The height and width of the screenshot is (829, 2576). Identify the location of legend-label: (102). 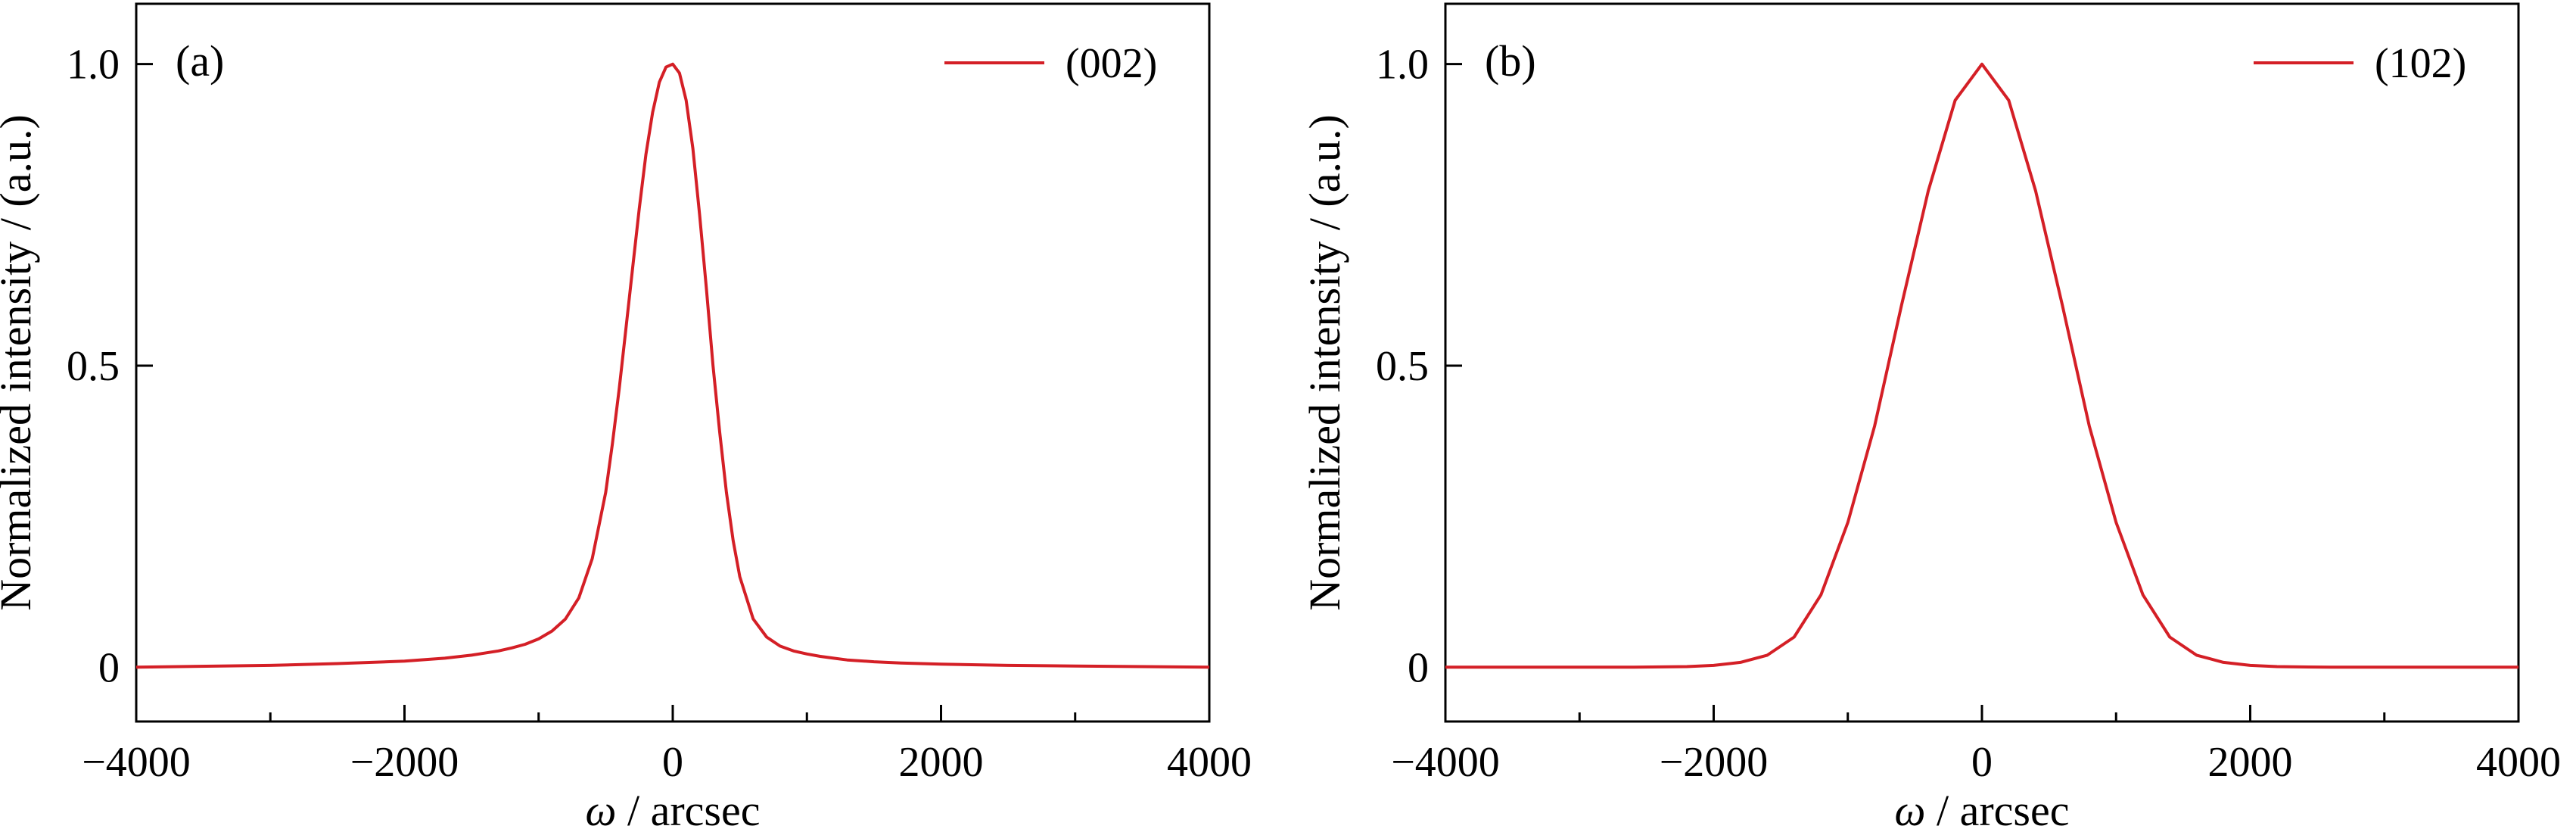
(2420, 63).